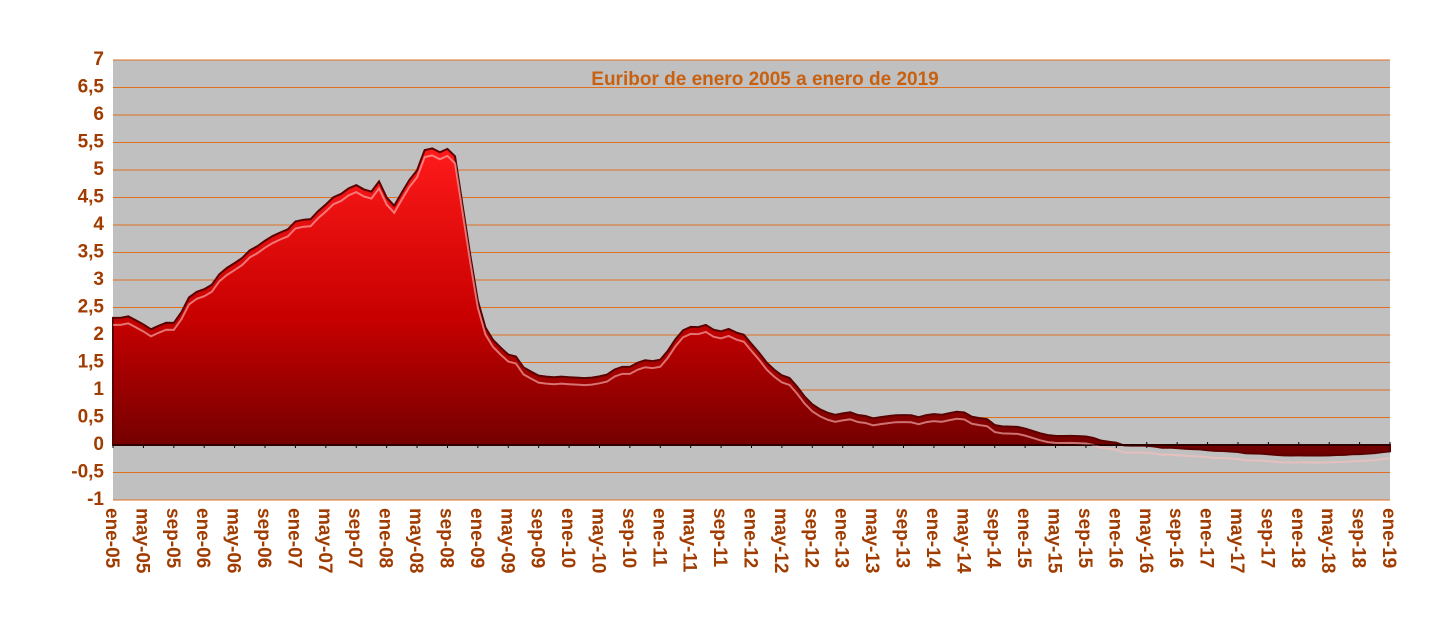 The image size is (1440, 640). Describe the element at coordinates (750, 538) in the screenshot. I see `x-tick-label: ene-12` at that location.